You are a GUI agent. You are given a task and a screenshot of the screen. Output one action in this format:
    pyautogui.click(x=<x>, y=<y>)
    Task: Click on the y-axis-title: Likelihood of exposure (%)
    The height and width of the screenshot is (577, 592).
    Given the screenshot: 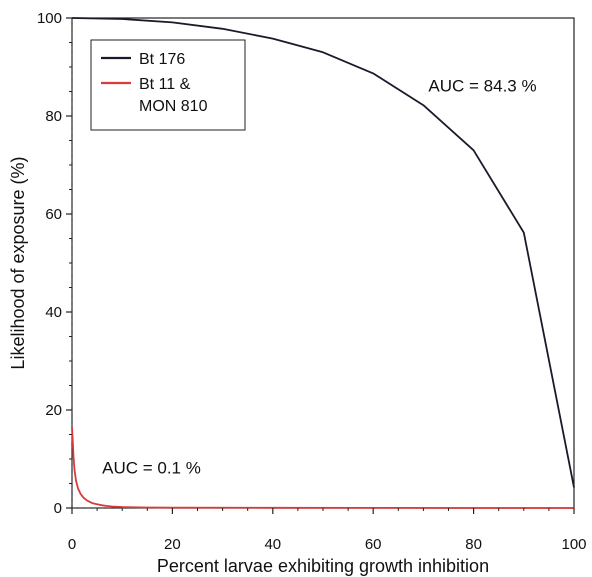 What is the action you would take?
    pyautogui.click(x=18, y=262)
    